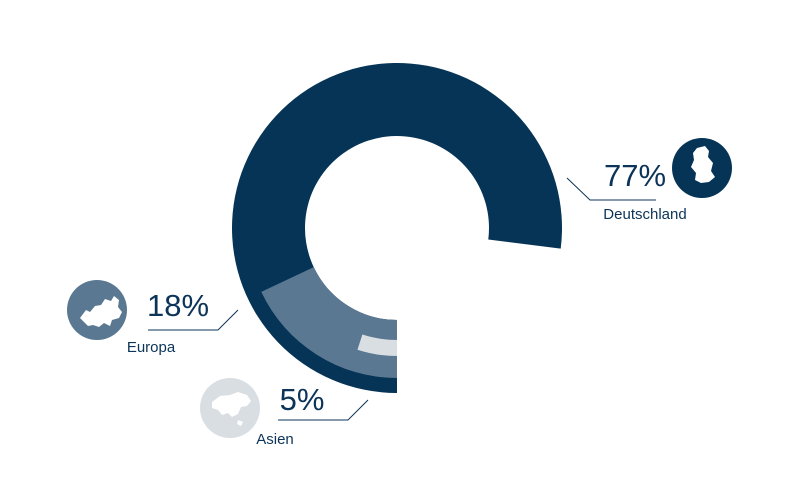 The width and height of the screenshot is (800, 501). Describe the element at coordinates (275, 439) in the screenshot. I see `category-label: Asien` at that location.